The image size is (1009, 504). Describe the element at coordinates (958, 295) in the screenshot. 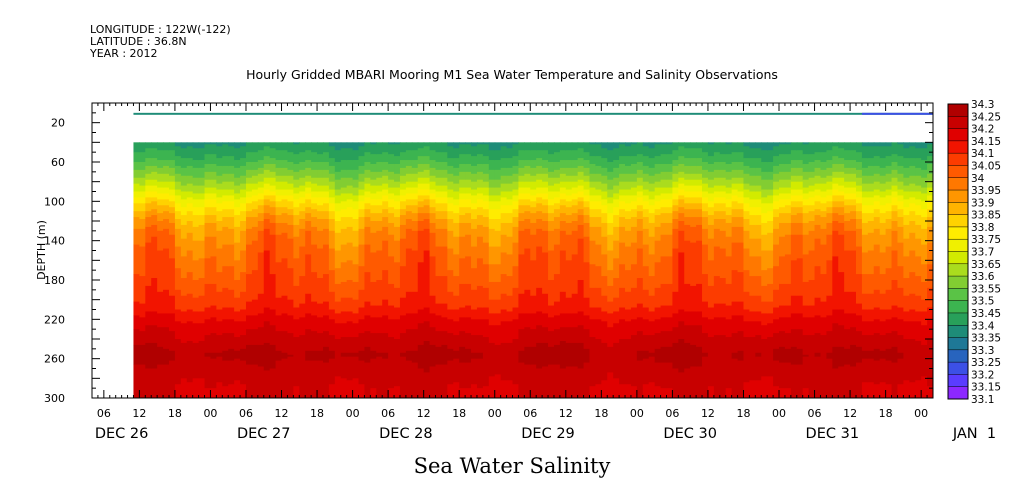

I see `colorbar-swatch` at that location.